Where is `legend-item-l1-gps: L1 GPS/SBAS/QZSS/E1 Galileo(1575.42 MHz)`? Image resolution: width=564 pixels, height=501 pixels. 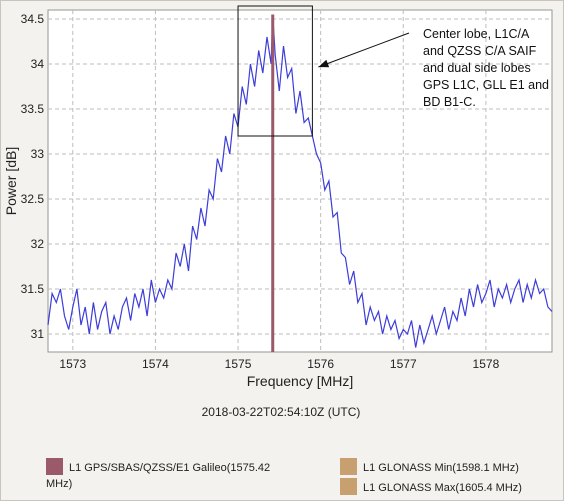 legend-item-l1-gps: L1 GPS/SBAS/QZSS/E1 Galileo(1575.42 MHz) is located at coordinates (166, 475).